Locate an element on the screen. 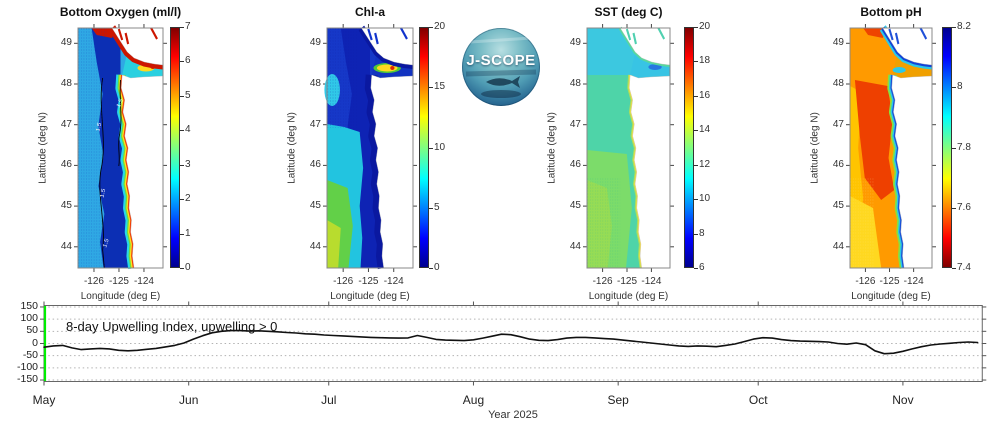 The width and height of the screenshot is (1000, 430). colorbar-tick-label: 7.6 is located at coordinates (964, 207).